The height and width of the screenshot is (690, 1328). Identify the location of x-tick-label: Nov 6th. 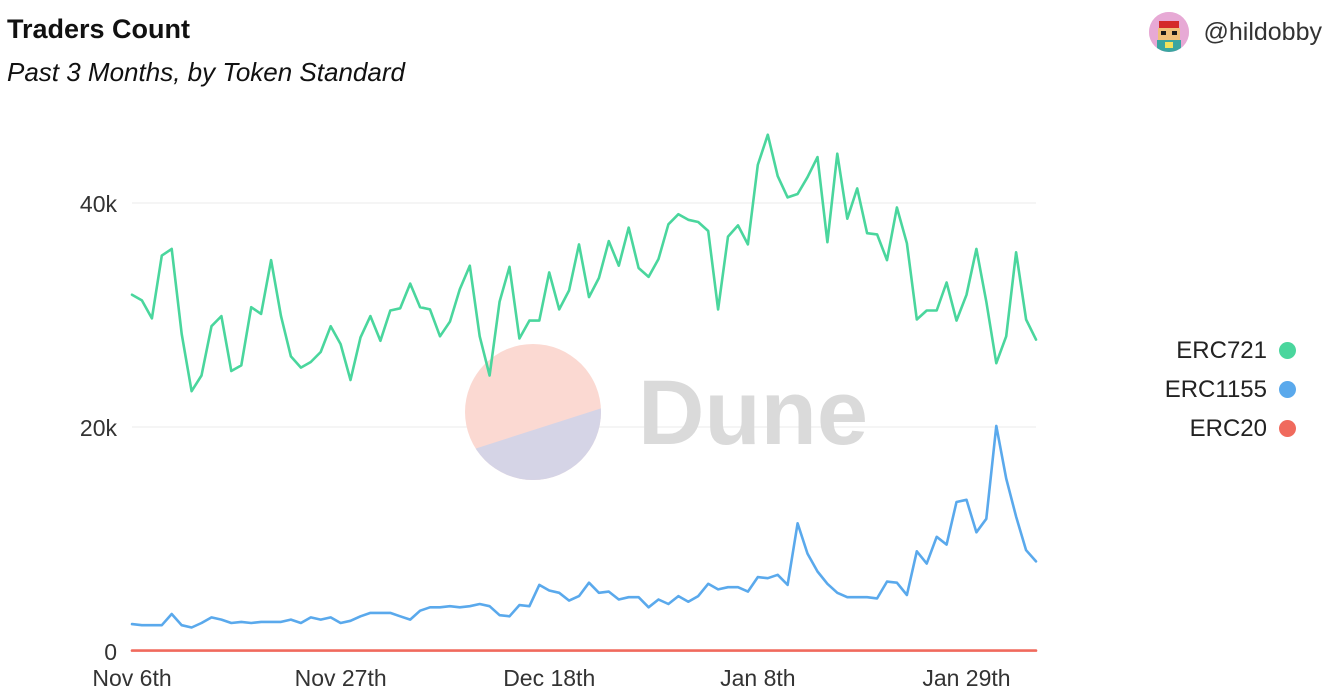
(131, 677).